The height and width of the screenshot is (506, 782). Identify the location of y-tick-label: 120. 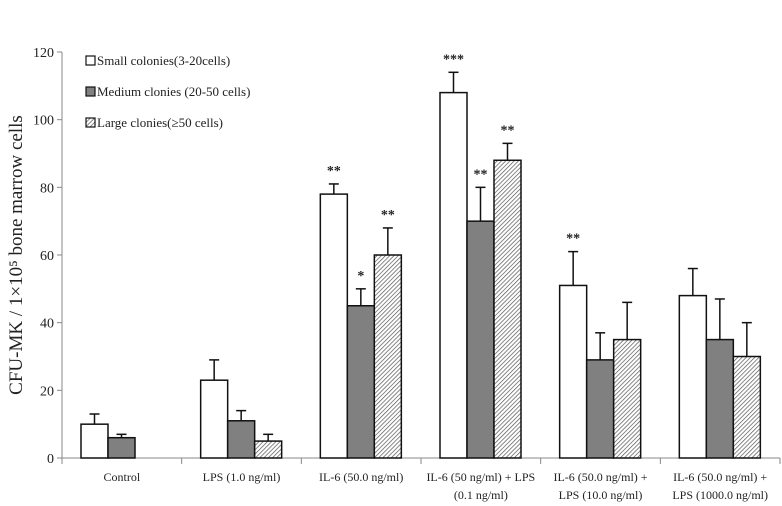
(43, 53).